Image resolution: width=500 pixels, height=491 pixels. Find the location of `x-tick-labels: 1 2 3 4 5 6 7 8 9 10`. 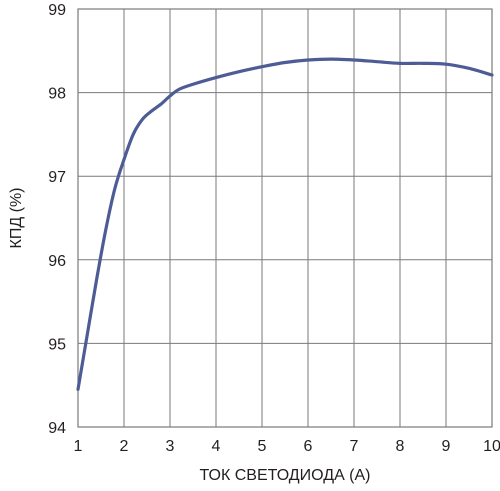

x-tick-labels: 1 2 3 4 5 6 7 8 9 10 is located at coordinates (287, 446).